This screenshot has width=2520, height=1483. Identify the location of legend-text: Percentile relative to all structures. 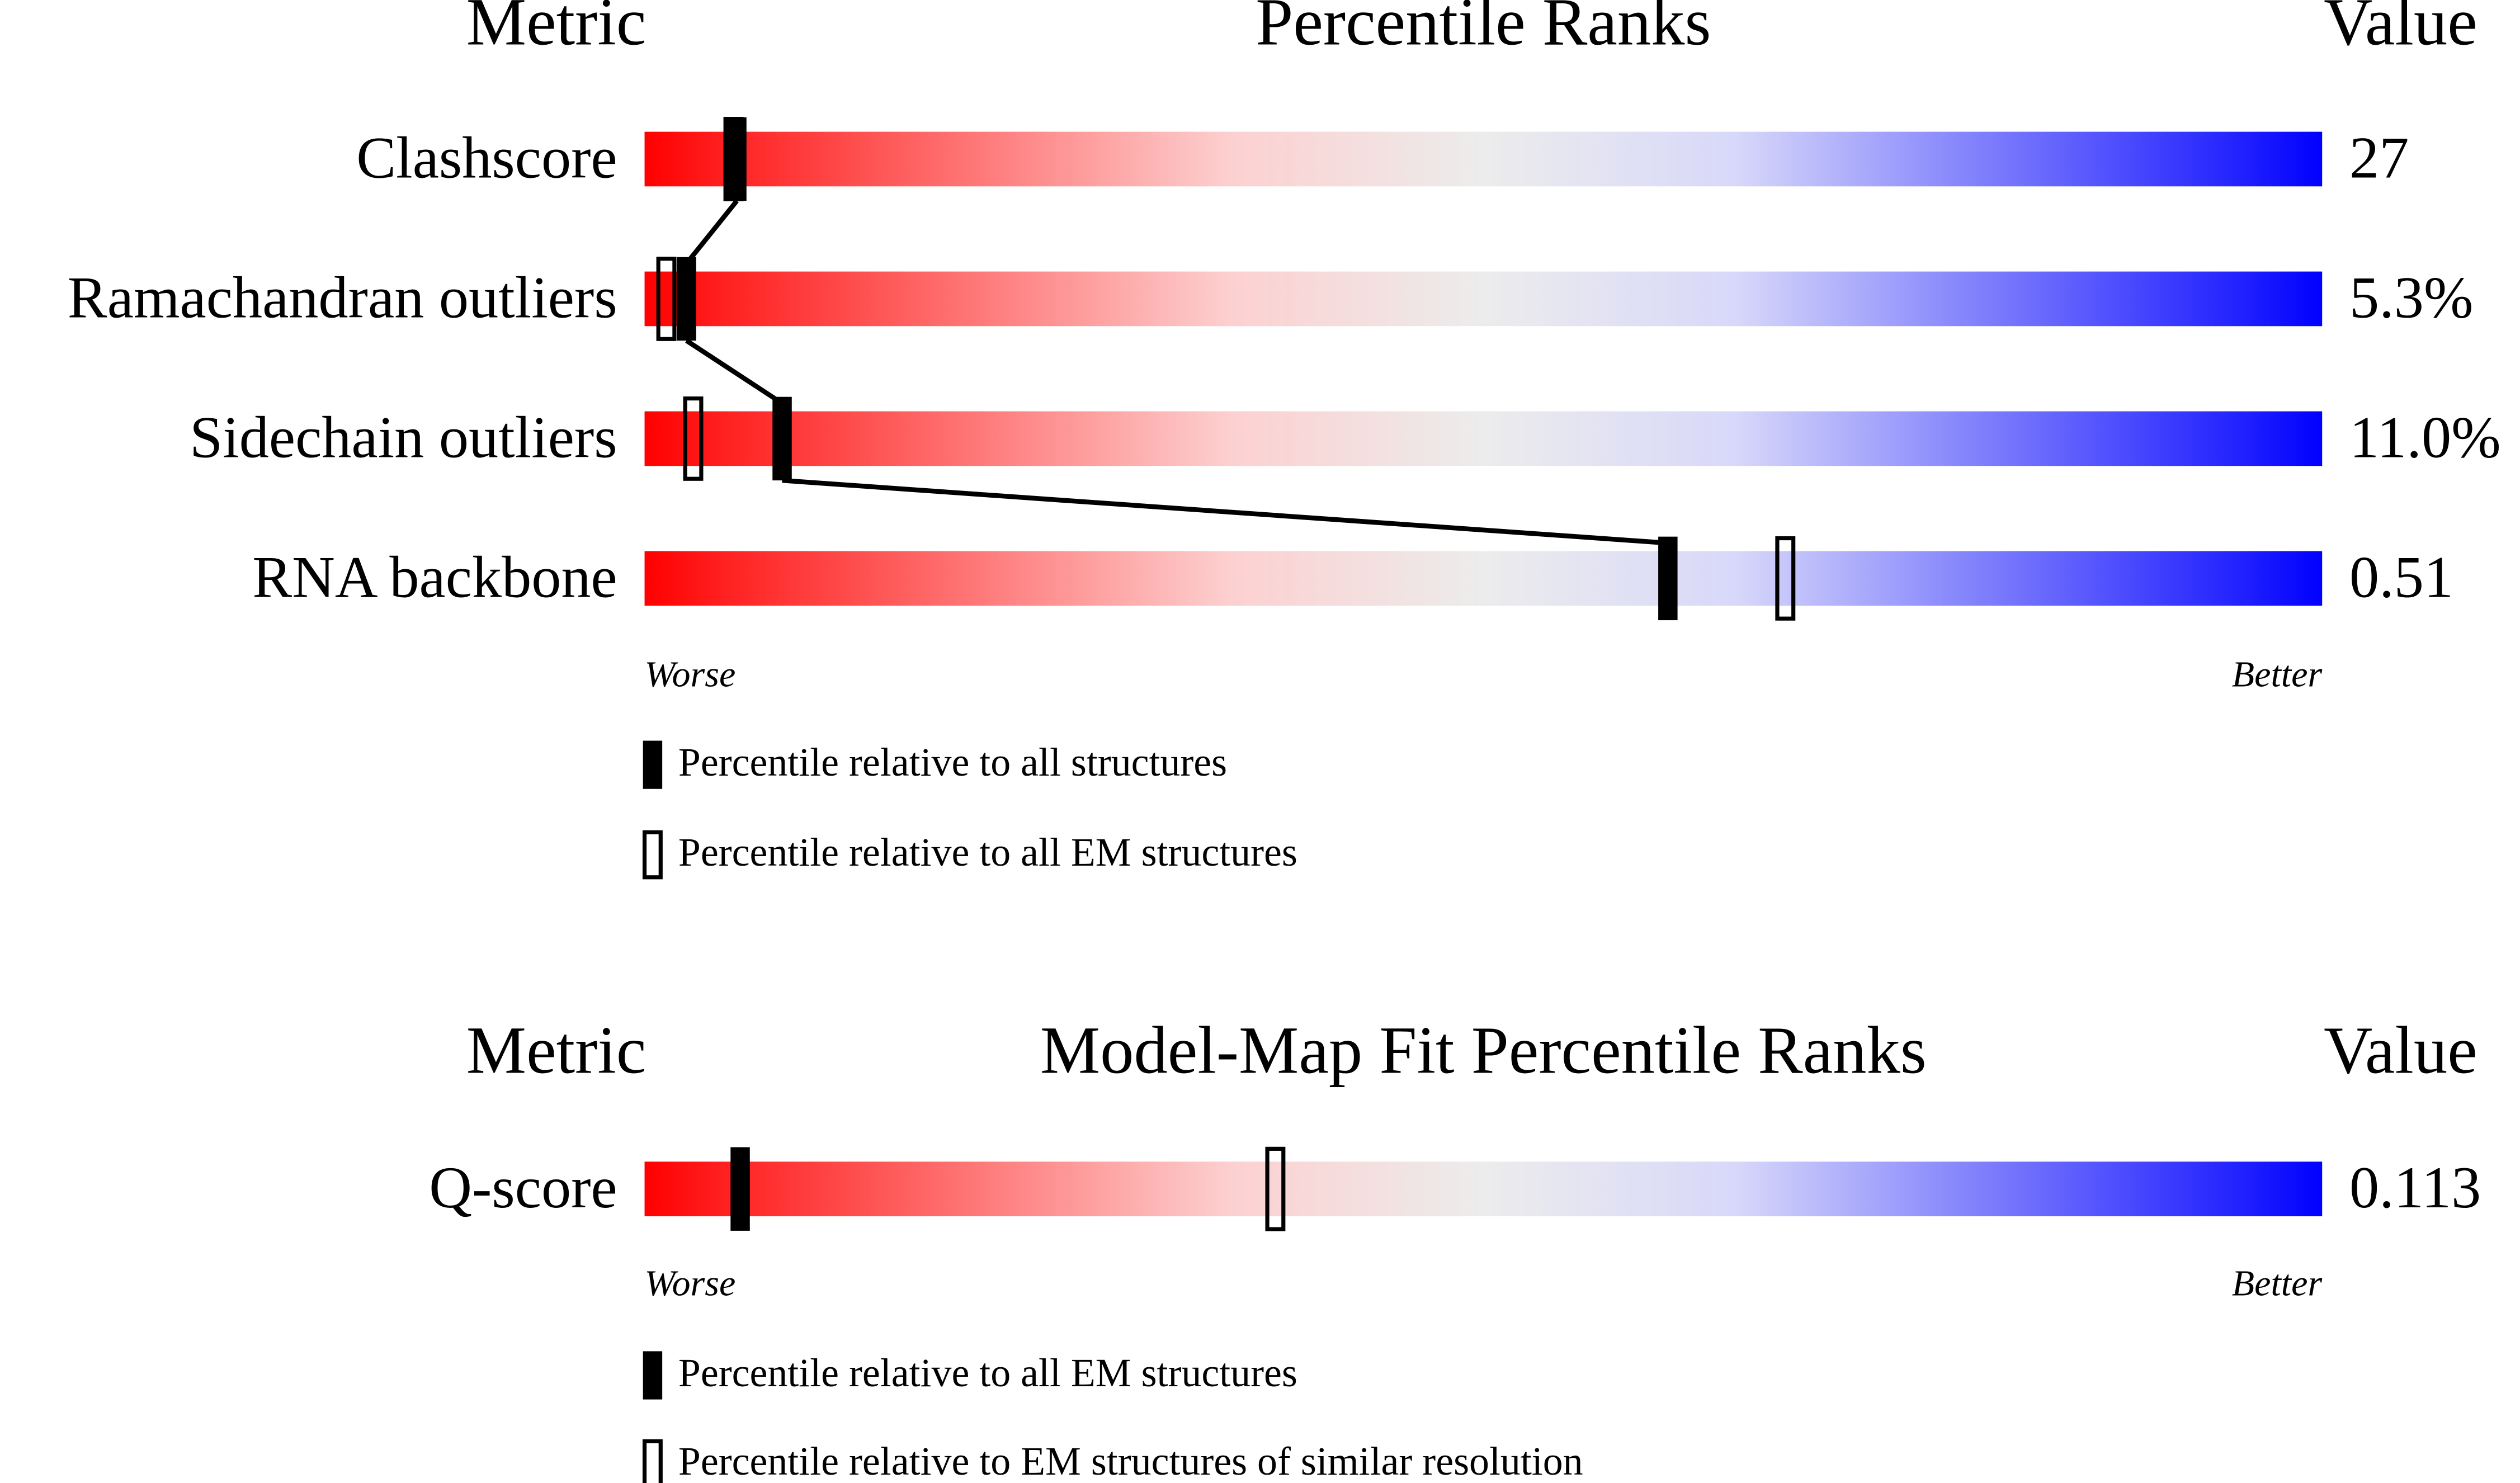
(953, 762).